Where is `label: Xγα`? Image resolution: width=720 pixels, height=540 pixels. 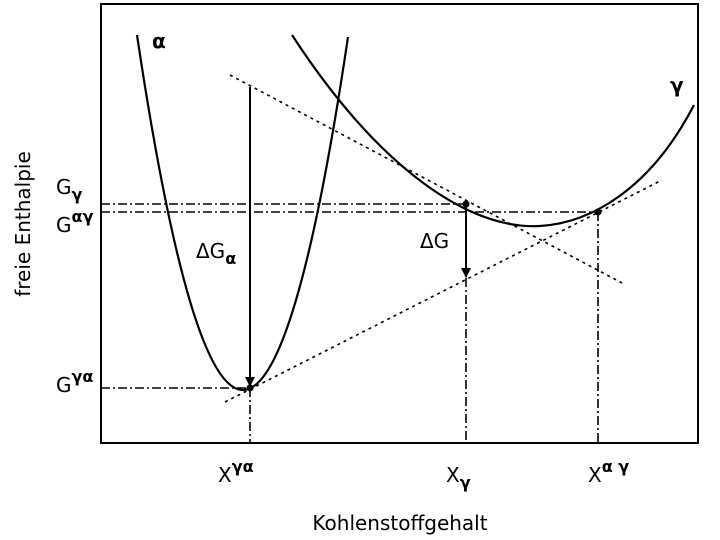 label: Xγα is located at coordinates (236, 472).